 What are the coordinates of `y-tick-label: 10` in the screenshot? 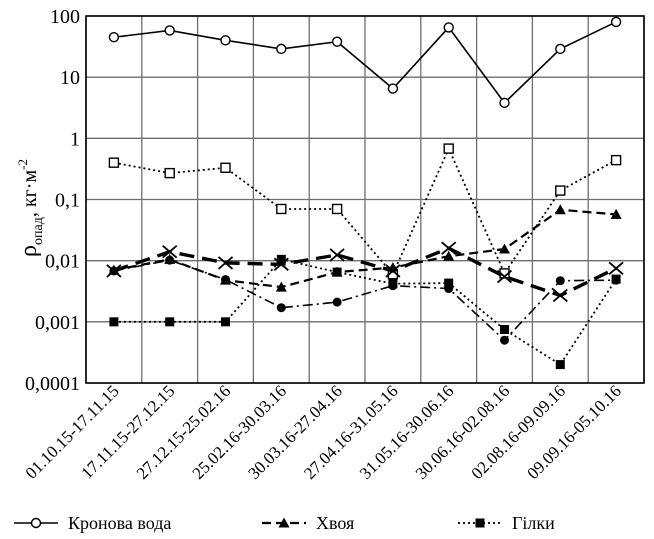 It's located at (70, 78).